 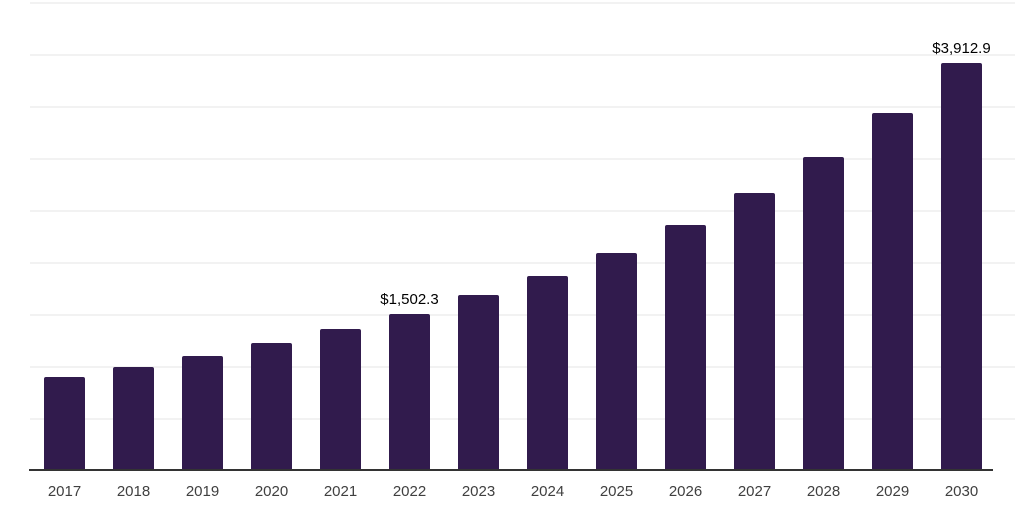 I want to click on bar-2023, so click(x=478, y=382).